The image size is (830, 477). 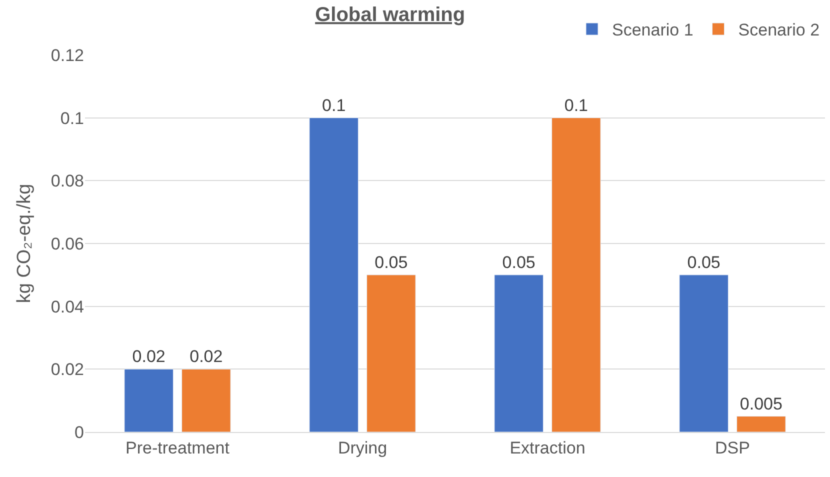 What do you see at coordinates (363, 448) in the screenshot?
I see `x-tick-label: Drying` at bounding box center [363, 448].